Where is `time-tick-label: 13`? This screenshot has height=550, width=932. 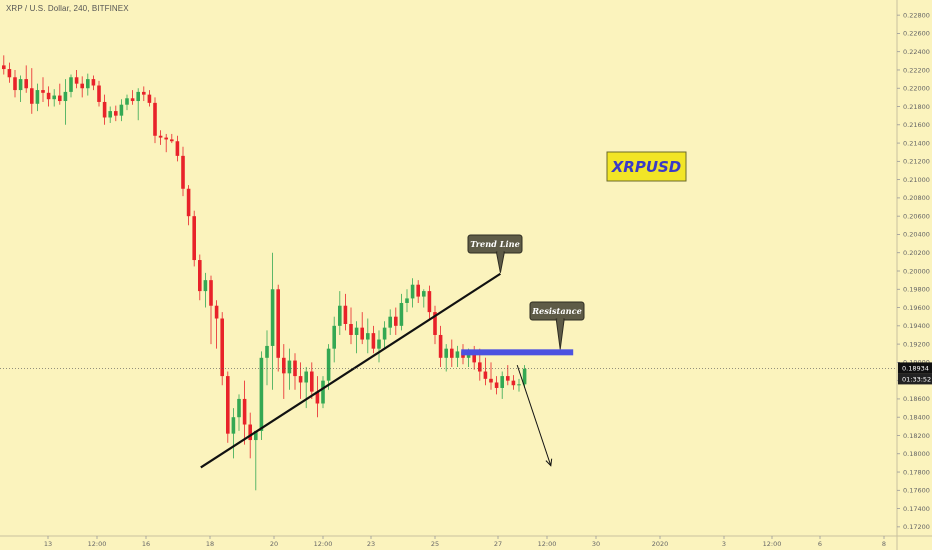
time-tick-label: 13 is located at coordinates (48, 544).